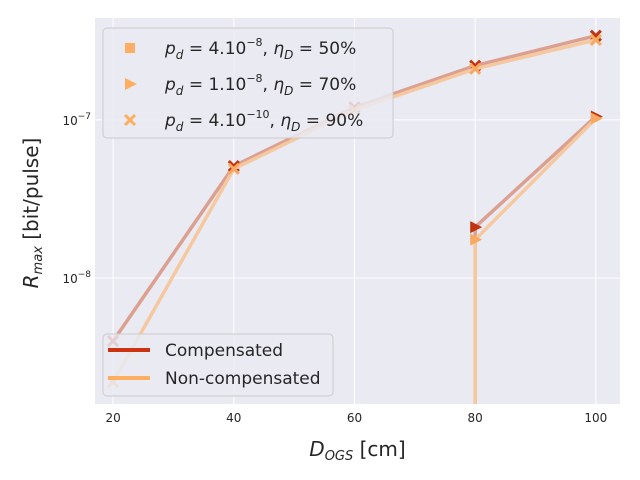  I want to click on x-axis-label: DOGS [cm], so click(357, 450).